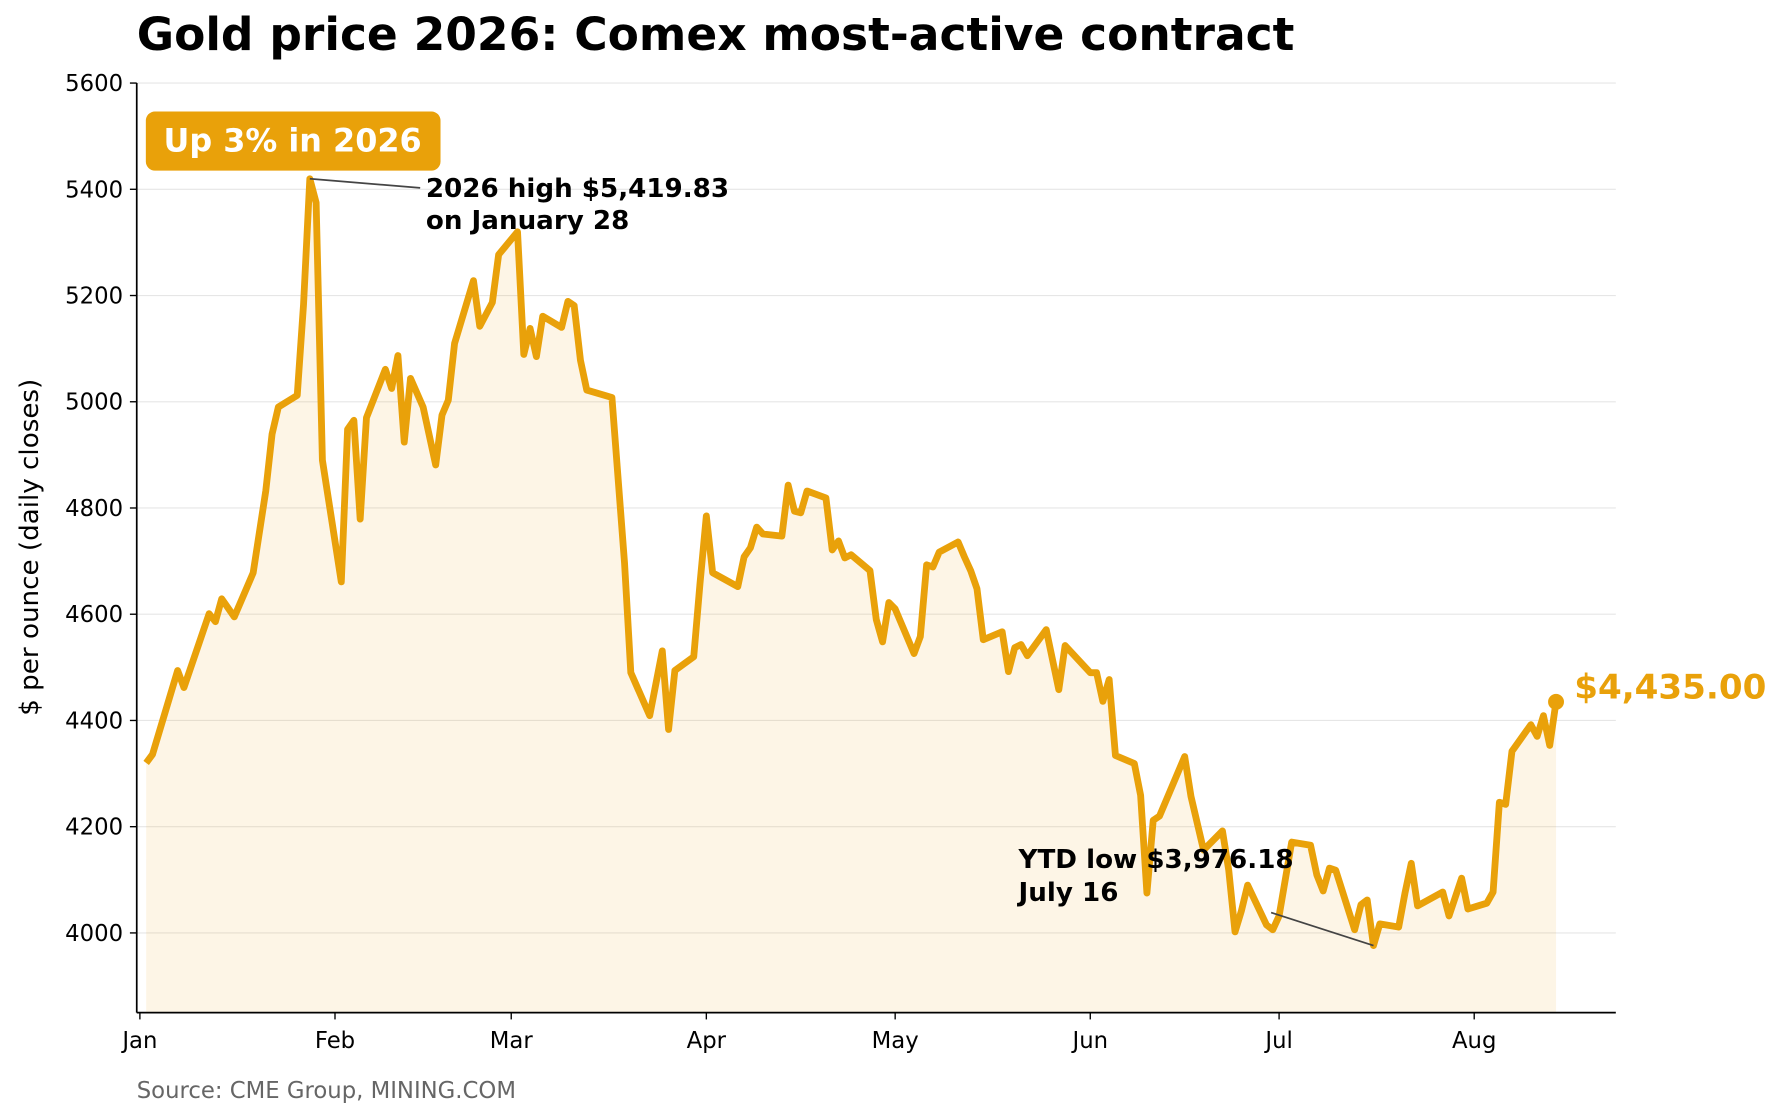 The image size is (1781, 1119). I want to click on badge-box, so click(293, 141).